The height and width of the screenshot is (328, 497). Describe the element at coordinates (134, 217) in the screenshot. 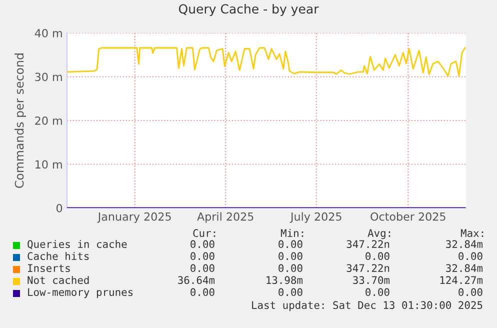

I see `x-tick-label: January 2025` at that location.